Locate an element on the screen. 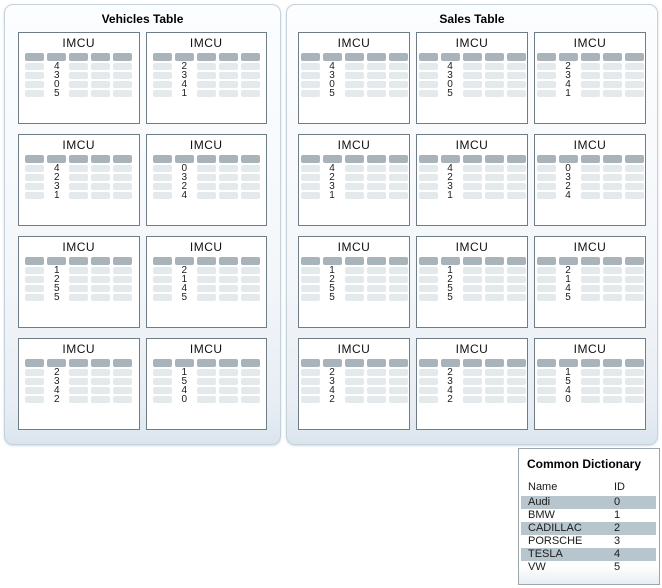 Image resolution: width=662 pixels, height=588 pixels. dictionary-row-name: CADILLAC is located at coordinates (555, 528).